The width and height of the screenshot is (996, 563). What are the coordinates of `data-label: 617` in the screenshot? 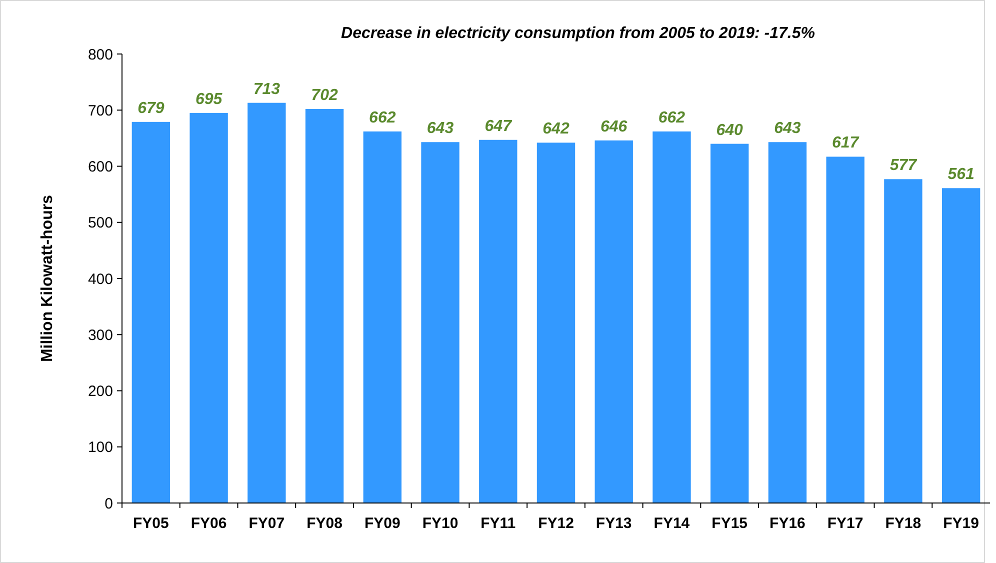 It's located at (846, 143).